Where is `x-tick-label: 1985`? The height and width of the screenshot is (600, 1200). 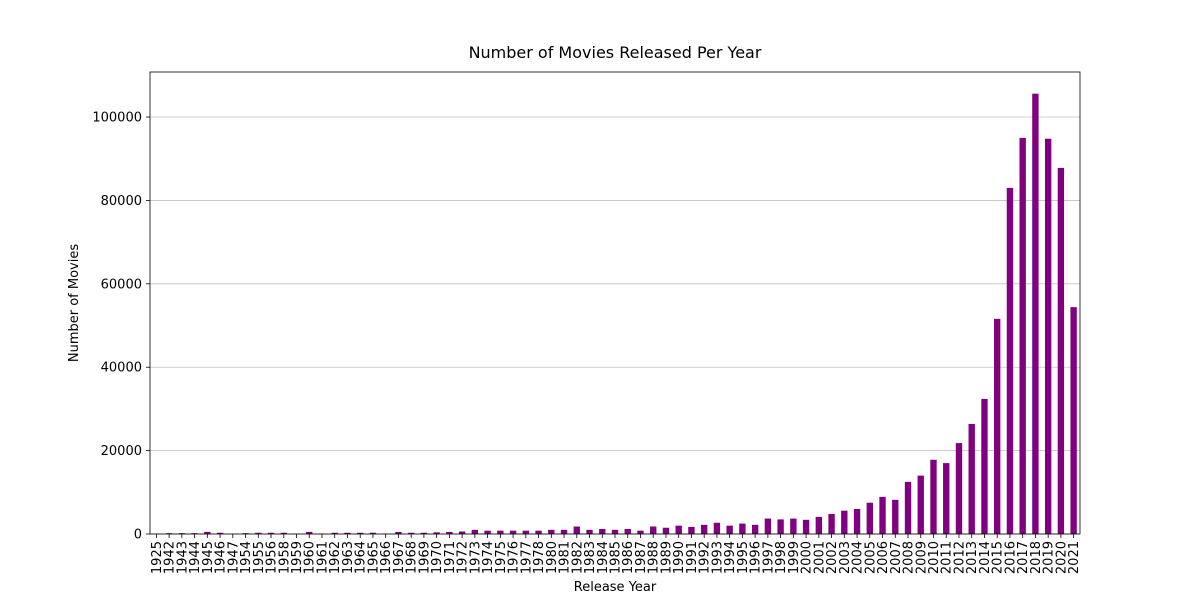
x-tick-label: 1985 is located at coordinates (616, 557).